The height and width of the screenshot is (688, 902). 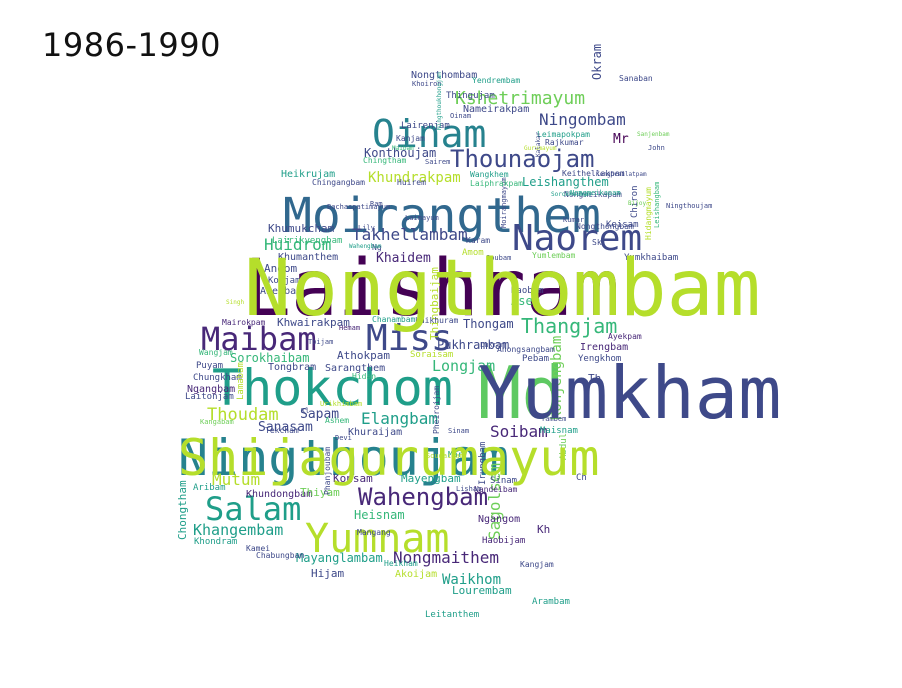 What do you see at coordinates (468, 489) in the screenshot?
I see `cloud-word-lisham: Lisham` at bounding box center [468, 489].